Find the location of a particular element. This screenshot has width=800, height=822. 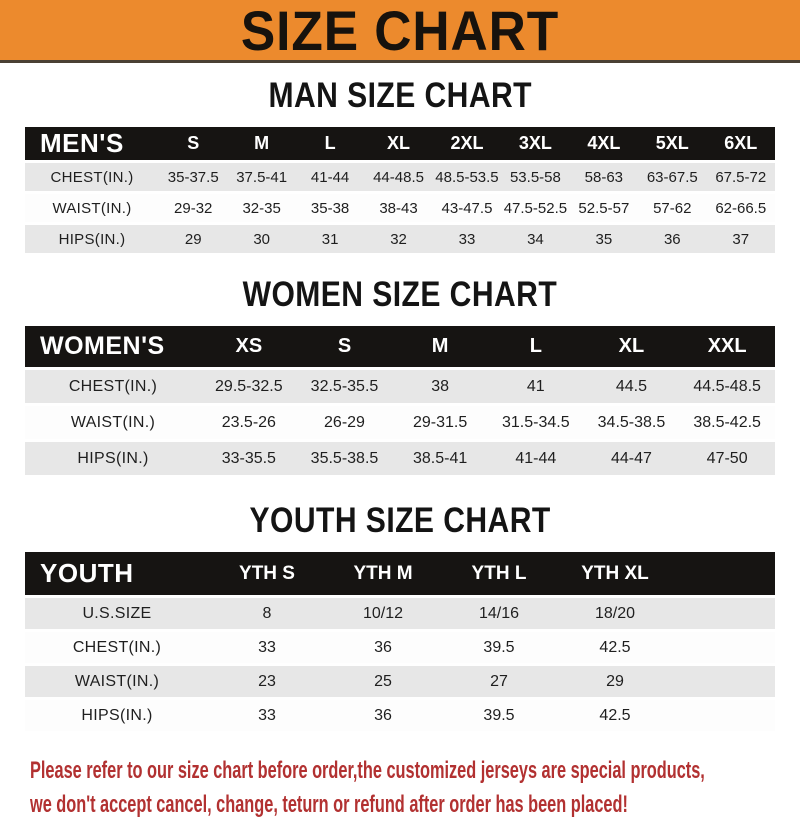

section-heading: WOMEN SIZE CHART is located at coordinates (400, 295).